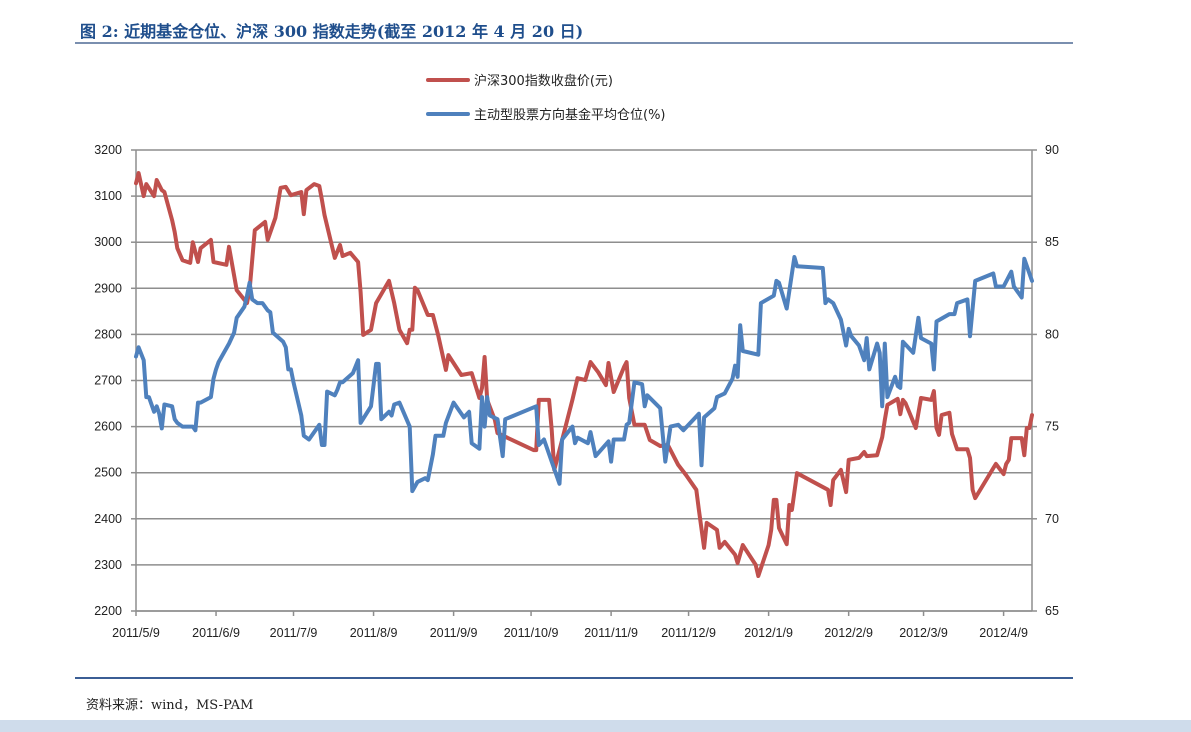  What do you see at coordinates (108, 196) in the screenshot?
I see `y-tick-label: 3100` at bounding box center [108, 196].